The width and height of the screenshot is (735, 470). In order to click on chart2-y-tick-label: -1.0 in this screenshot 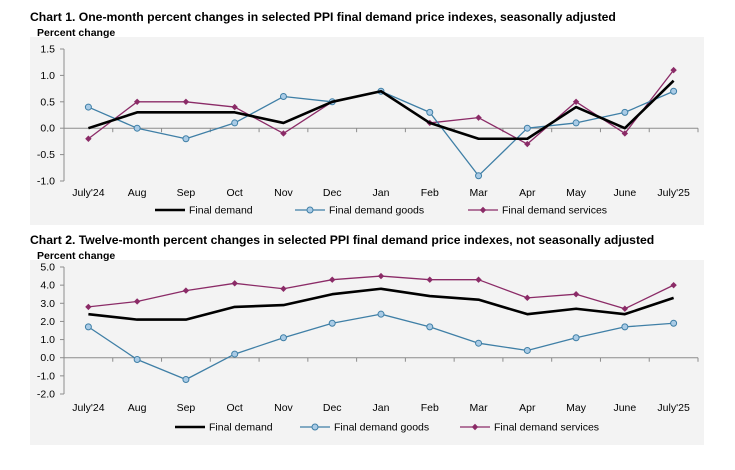, I will do `click(46, 376)`.